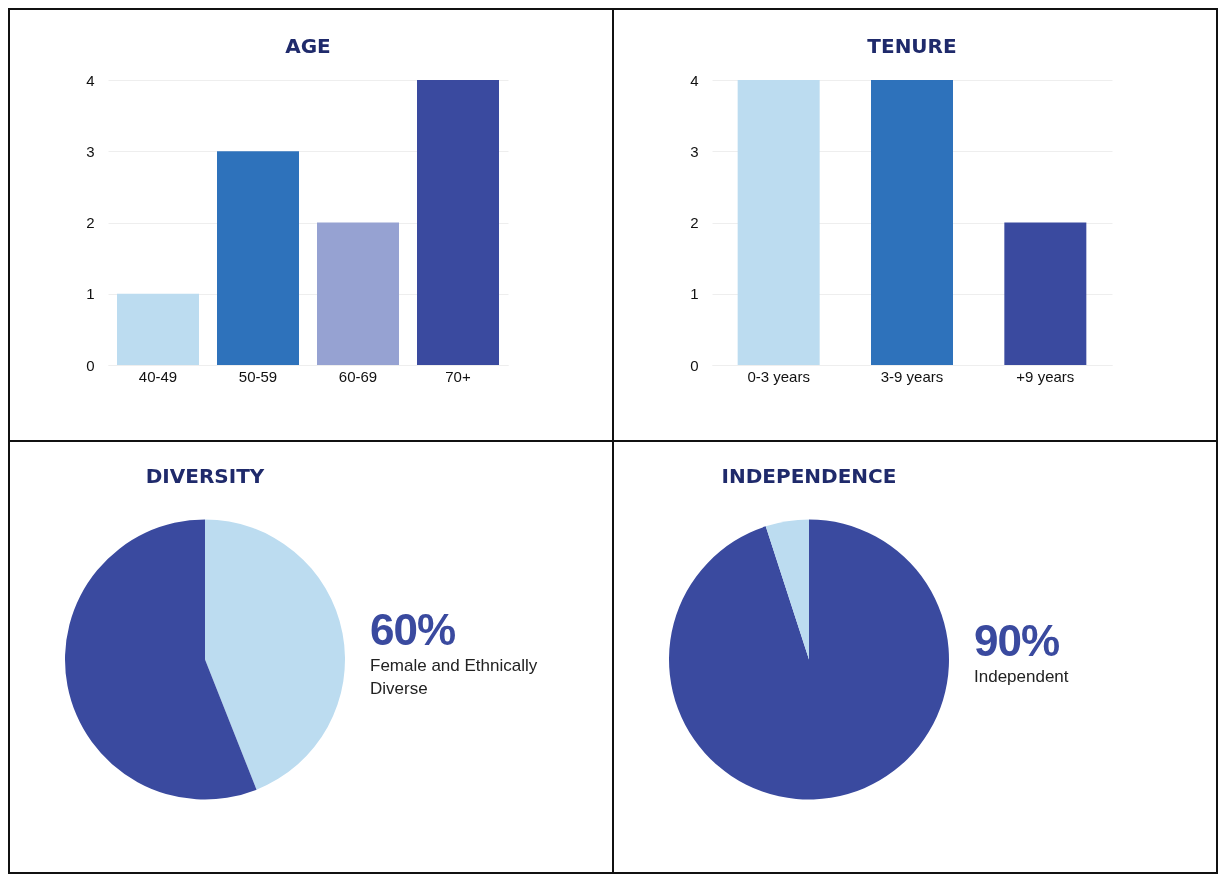 This screenshot has height=880, width=1220. Describe the element at coordinates (205, 476) in the screenshot. I see `chart-title: DIVERSITY` at that location.